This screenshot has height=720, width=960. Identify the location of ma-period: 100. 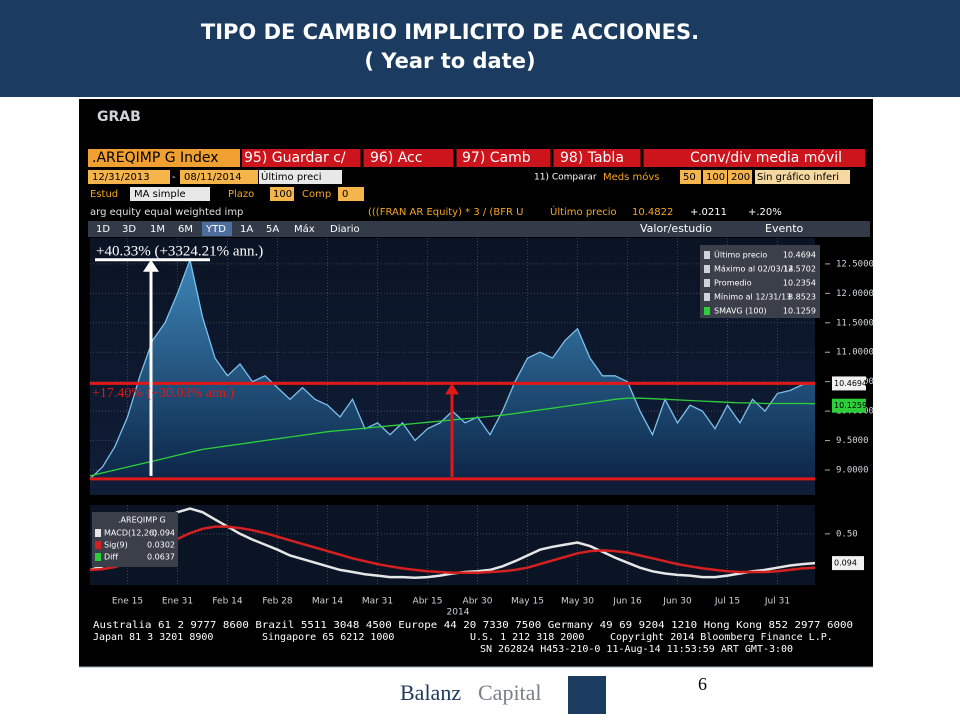
(715, 177).